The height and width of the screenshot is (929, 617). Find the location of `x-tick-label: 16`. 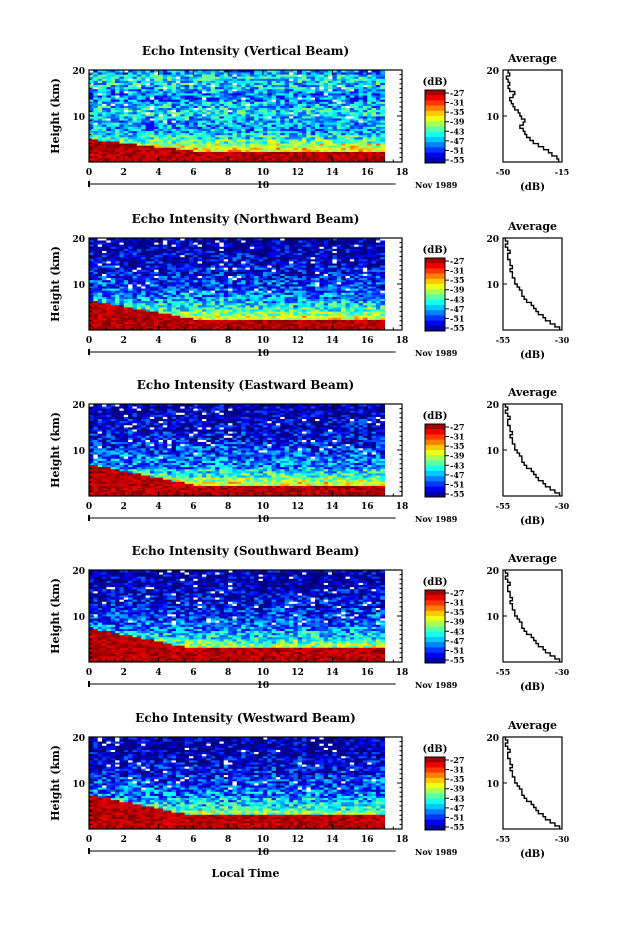

x-tick-label: 16 is located at coordinates (367, 173).